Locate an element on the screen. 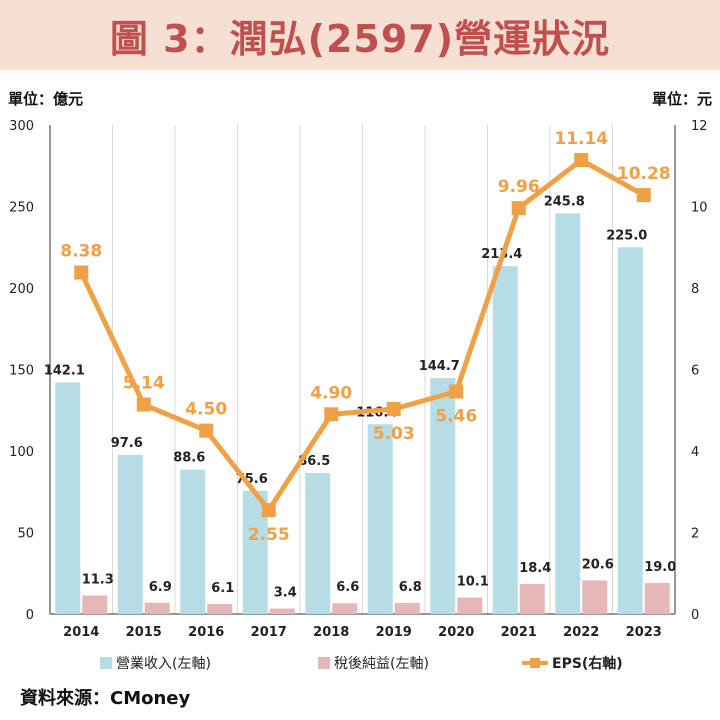 The height and width of the screenshot is (720, 720). revenue-data-label: 142.1 is located at coordinates (64, 370).